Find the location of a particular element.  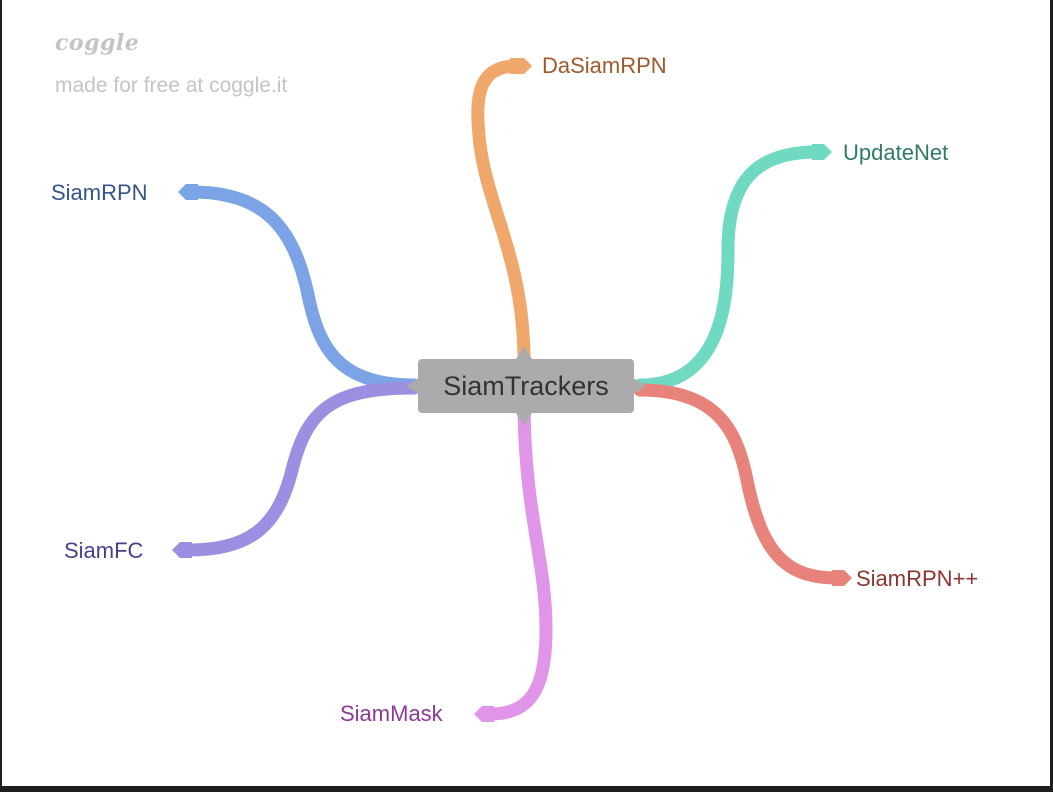

branch-siammask-arrow is located at coordinates (484, 714).